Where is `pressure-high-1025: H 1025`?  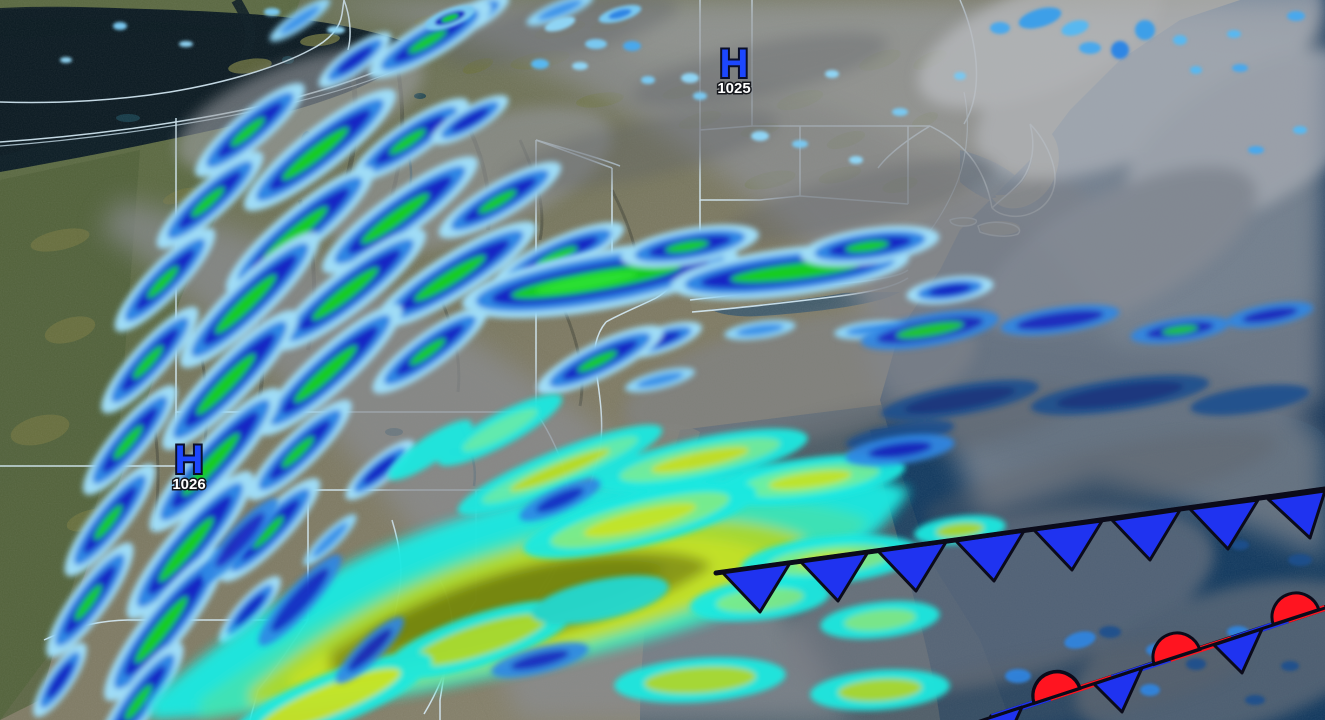
pressure-high-1025: H 1025 is located at coordinates (734, 70).